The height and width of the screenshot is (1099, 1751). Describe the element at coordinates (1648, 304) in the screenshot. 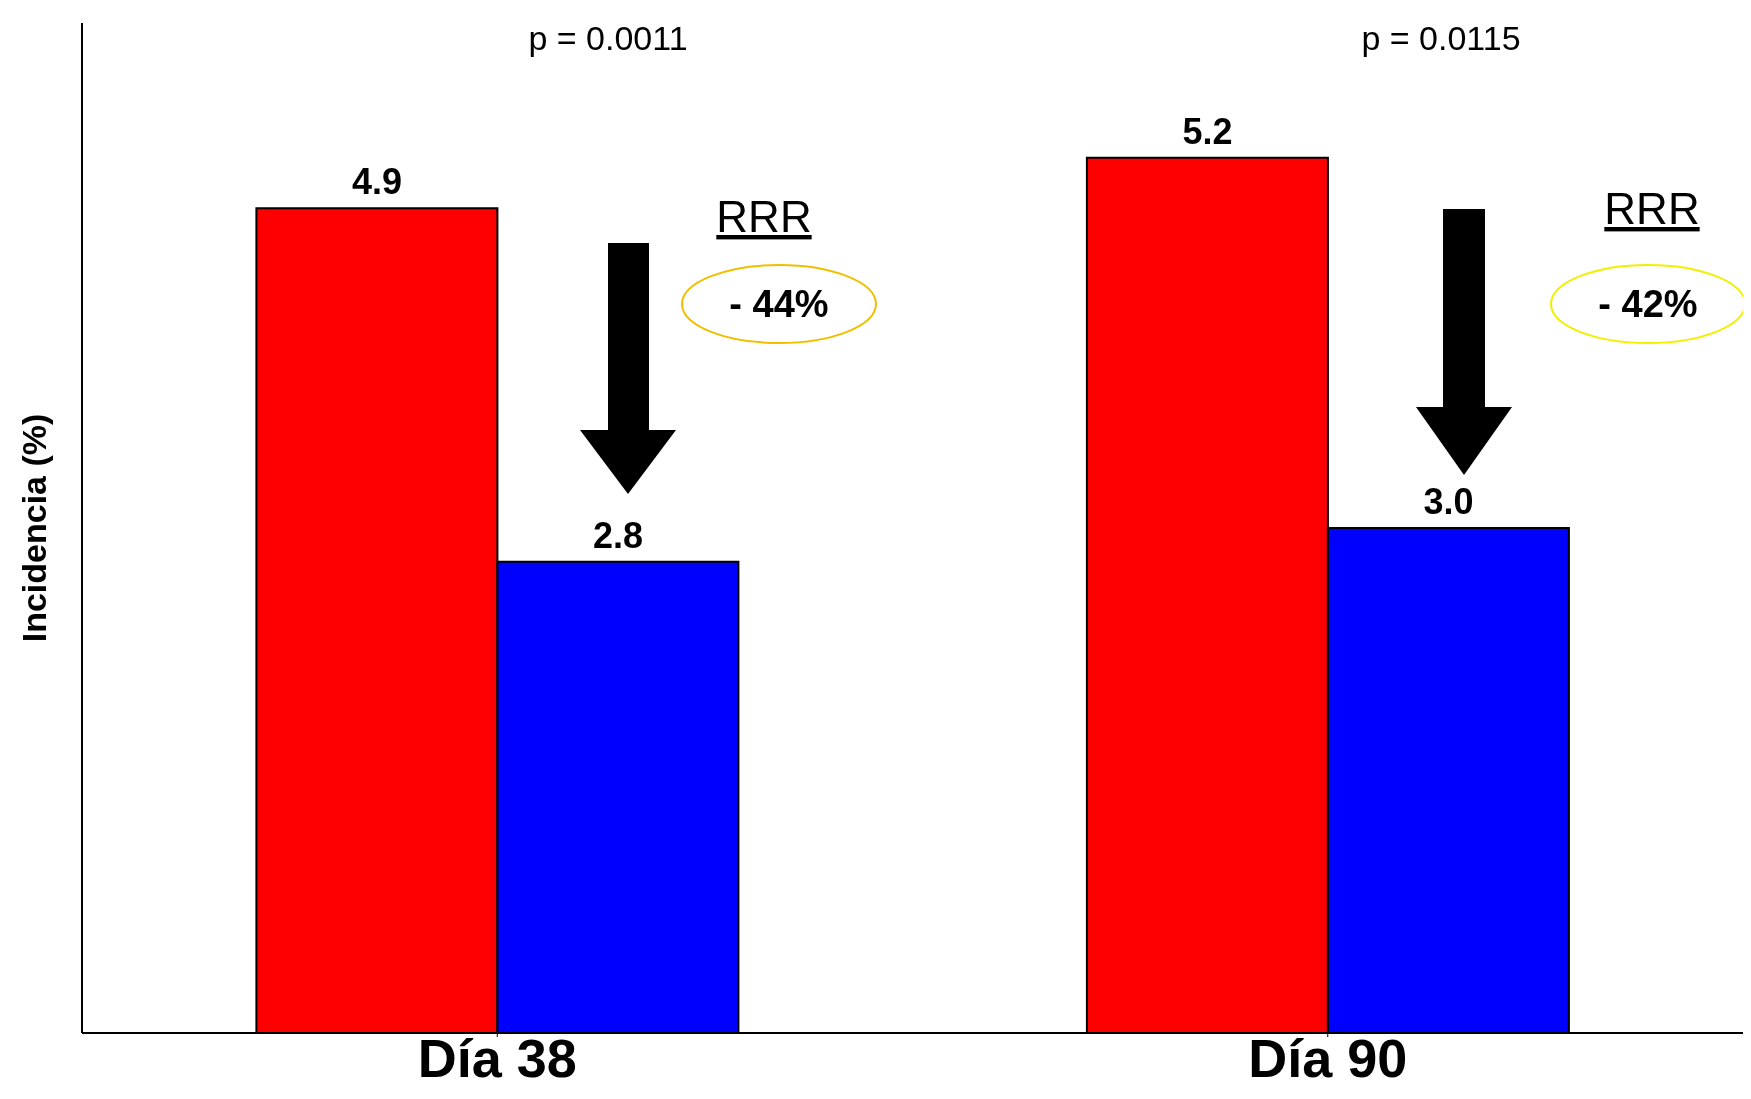

I see `annotation: - 42%` at that location.